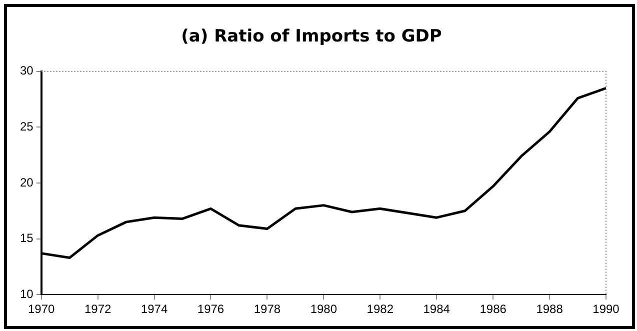  What do you see at coordinates (27, 127) in the screenshot?
I see `y-tick-label: 25` at bounding box center [27, 127].